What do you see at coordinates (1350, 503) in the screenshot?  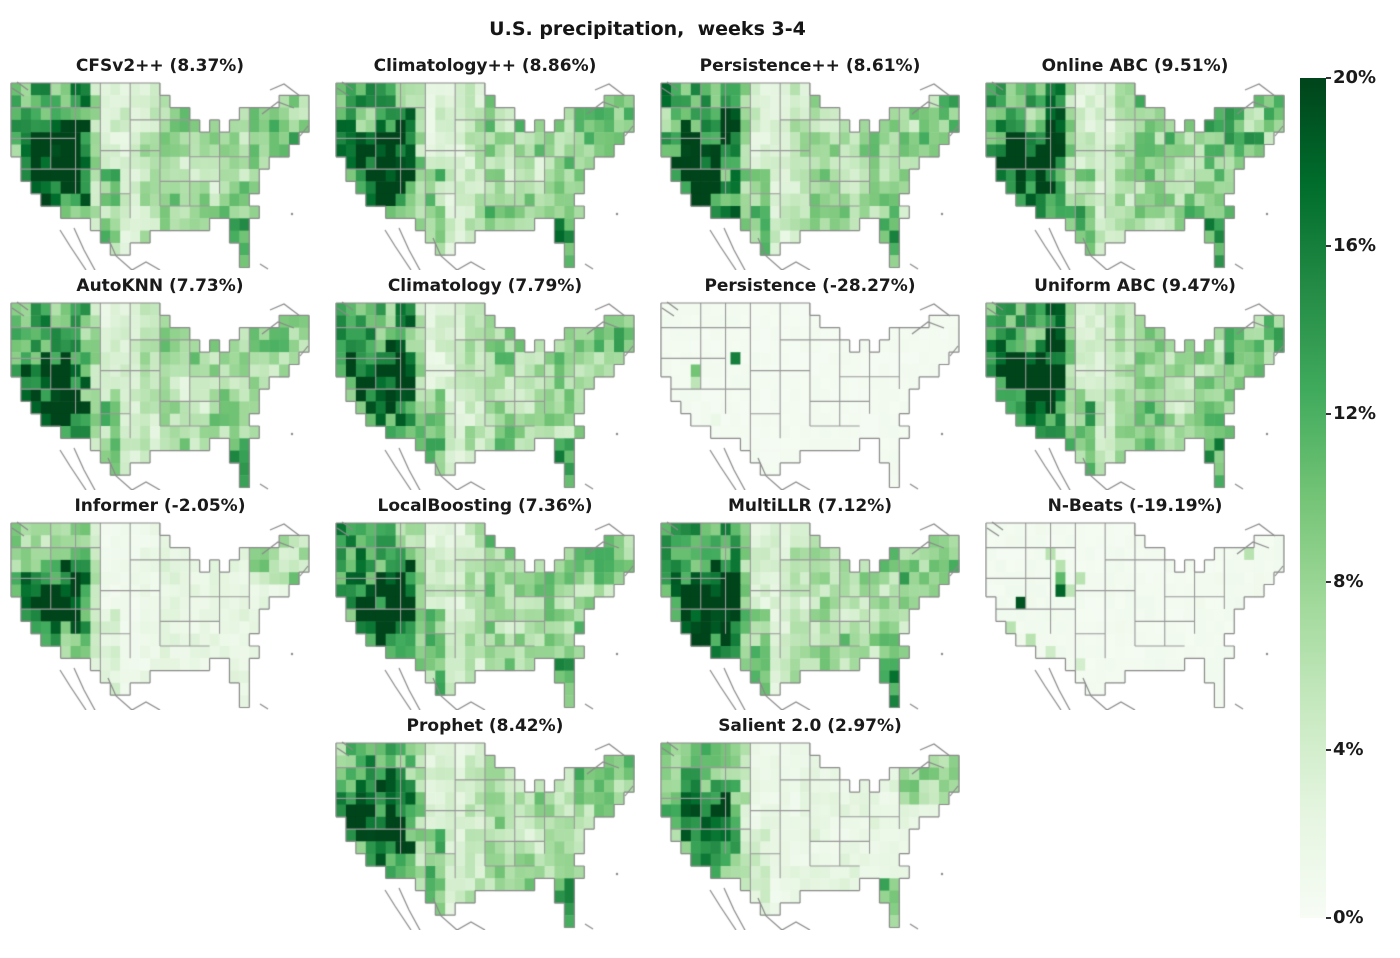 I see `colorbar: 20% 16% 12% 8% 4% 0%` at bounding box center [1350, 503].